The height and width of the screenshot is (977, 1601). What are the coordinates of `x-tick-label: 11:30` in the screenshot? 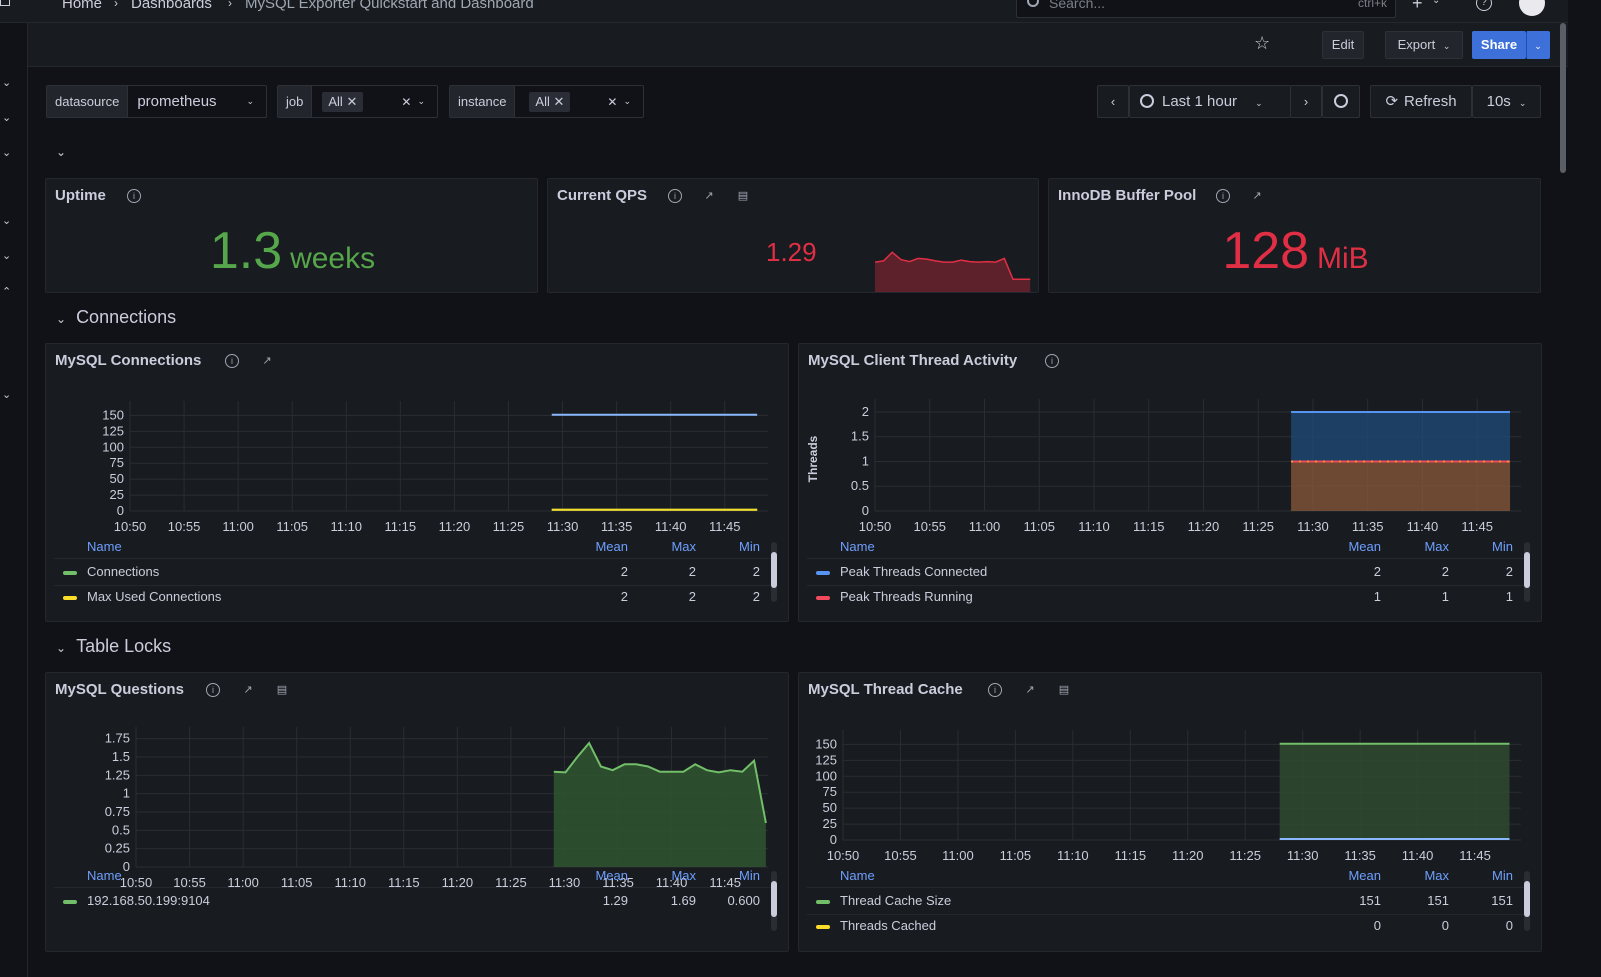 It's located at (1303, 855).